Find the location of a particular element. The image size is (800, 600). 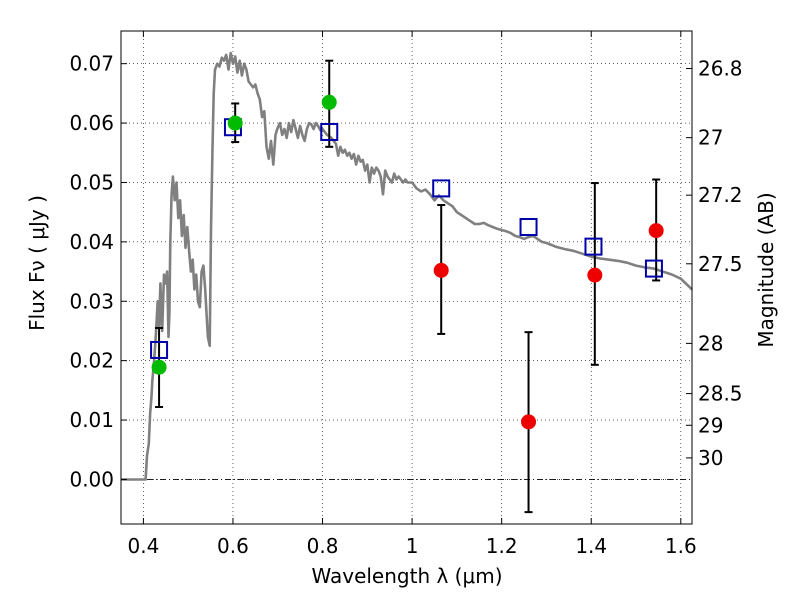

magnitude-tick-label: 29 is located at coordinates (710, 425).